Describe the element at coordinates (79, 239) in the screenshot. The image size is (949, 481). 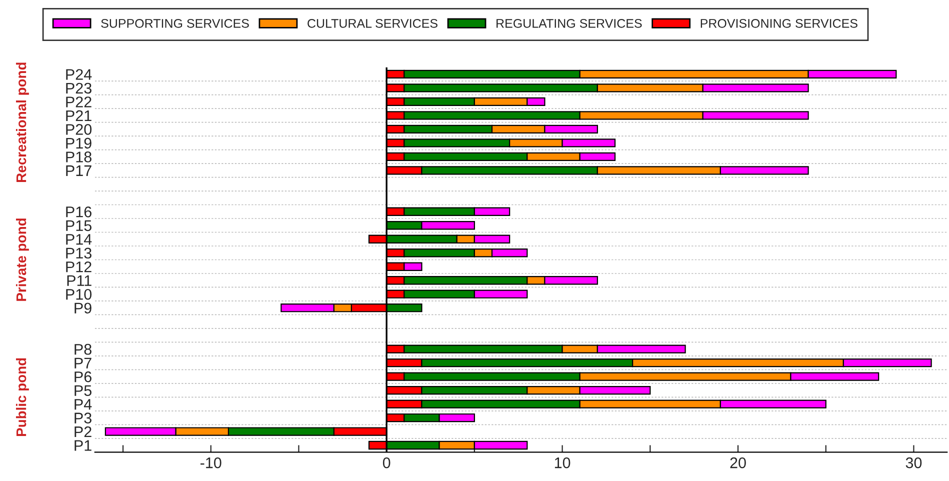
I see `y-tick-label: P14` at that location.